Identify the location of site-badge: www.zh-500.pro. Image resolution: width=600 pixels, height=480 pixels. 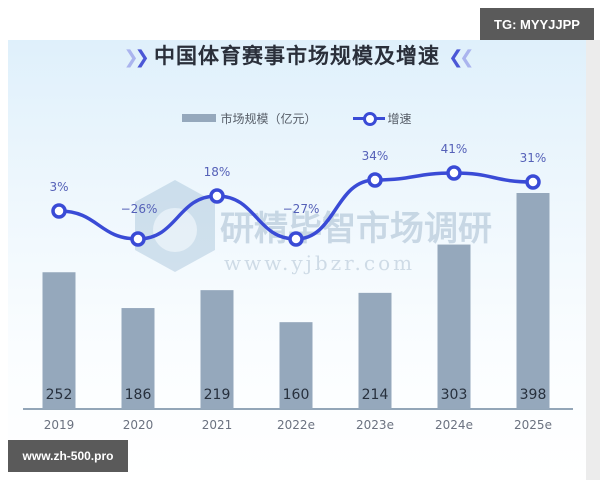
(68, 456).